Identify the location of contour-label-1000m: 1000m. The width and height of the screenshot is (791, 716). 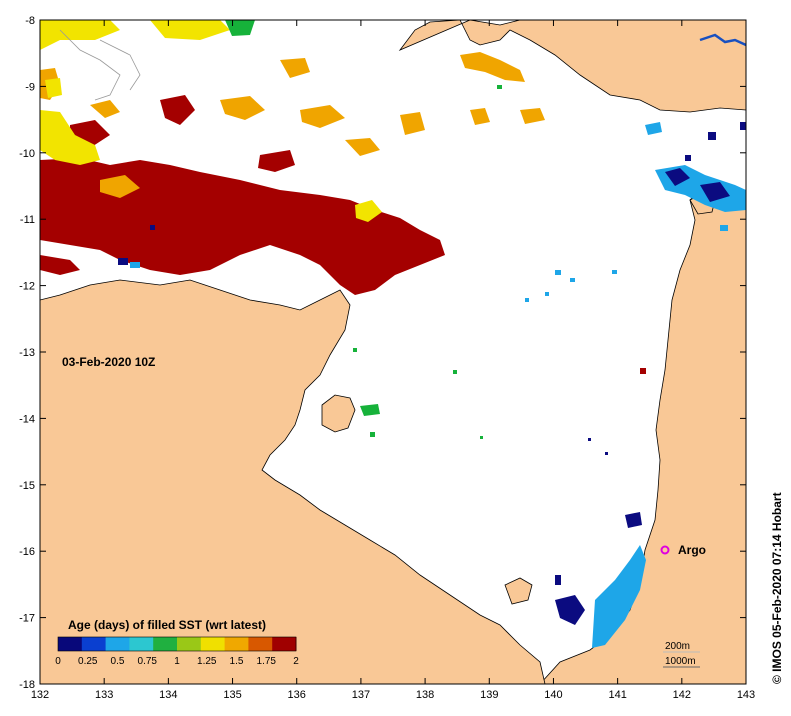
(680, 661).